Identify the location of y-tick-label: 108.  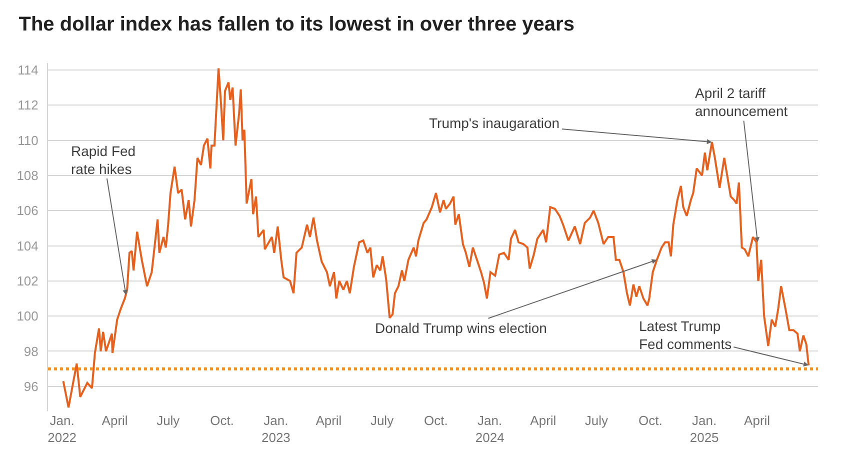
(27, 176).